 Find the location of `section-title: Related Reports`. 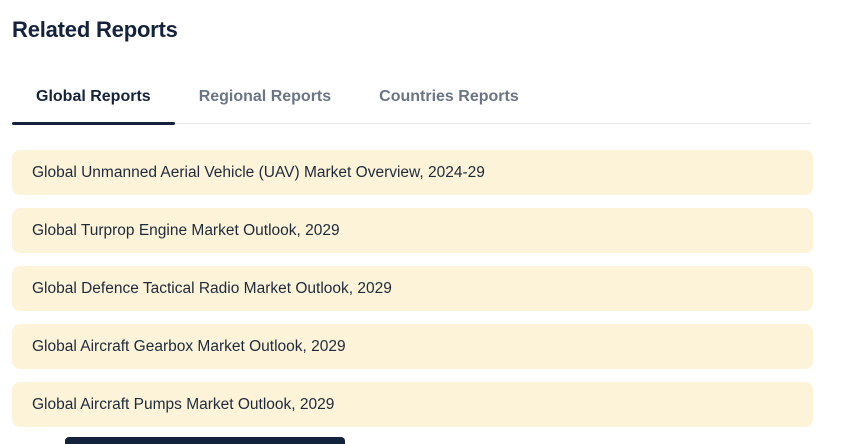

section-title: Related Reports is located at coordinates (95, 29).